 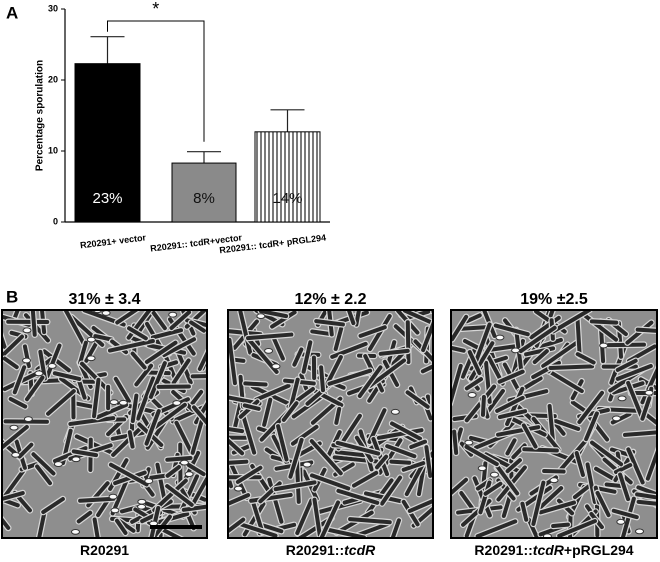 What do you see at coordinates (287, 198) in the screenshot?
I see `bar-annotation: 14%` at bounding box center [287, 198].